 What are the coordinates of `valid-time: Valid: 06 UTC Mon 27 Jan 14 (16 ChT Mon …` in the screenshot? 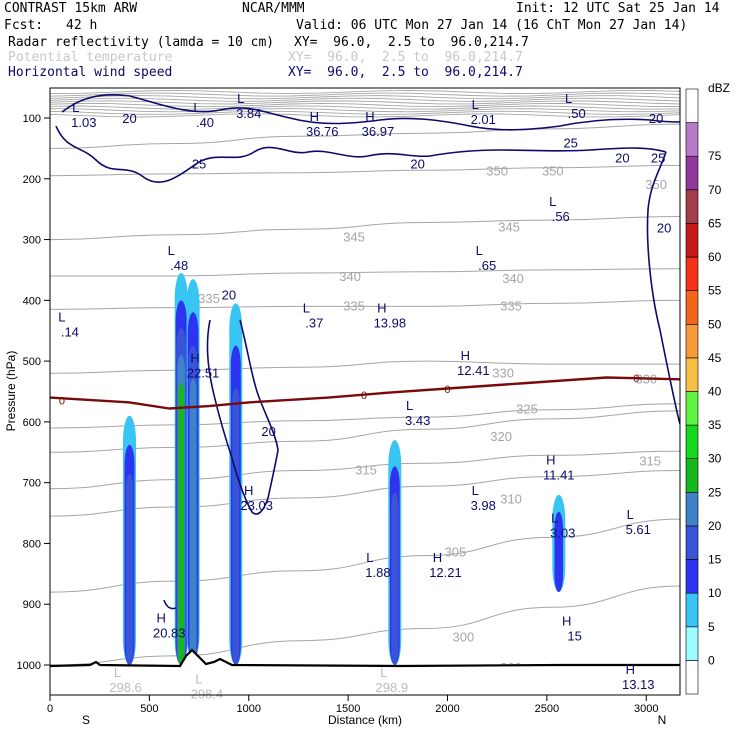 It's located at (492, 25).